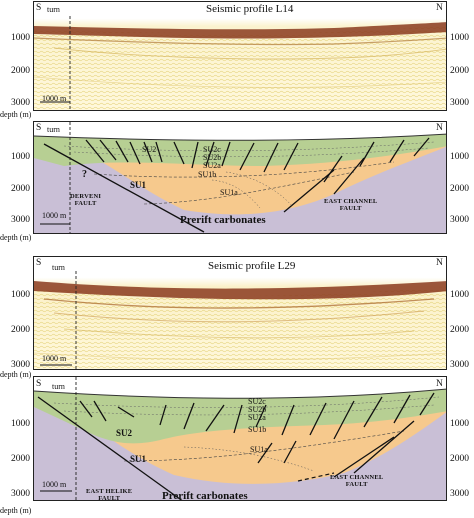 The image size is (474, 518). Describe the element at coordinates (109, 491) in the screenshot. I see `fault-label-line: EAST HELIKE` at that location.